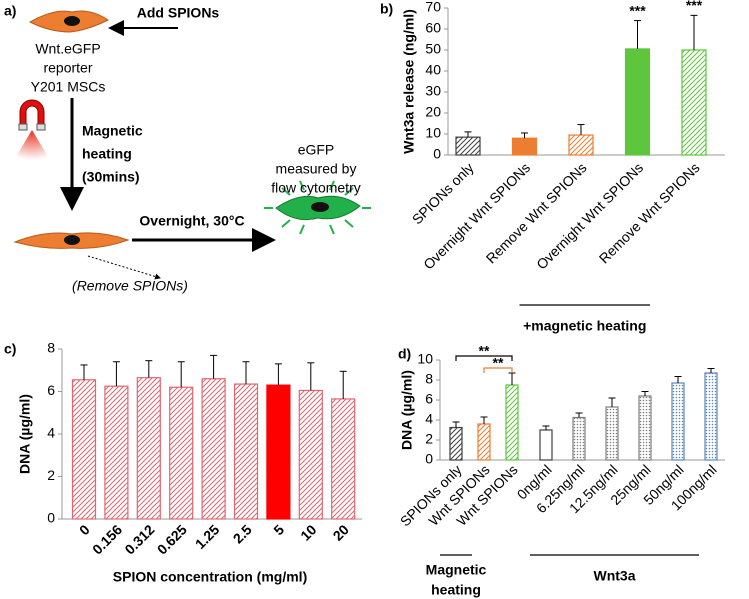 The height and width of the screenshot is (599, 749). I want to click on x-tick-label: 0.625, so click(172, 539).